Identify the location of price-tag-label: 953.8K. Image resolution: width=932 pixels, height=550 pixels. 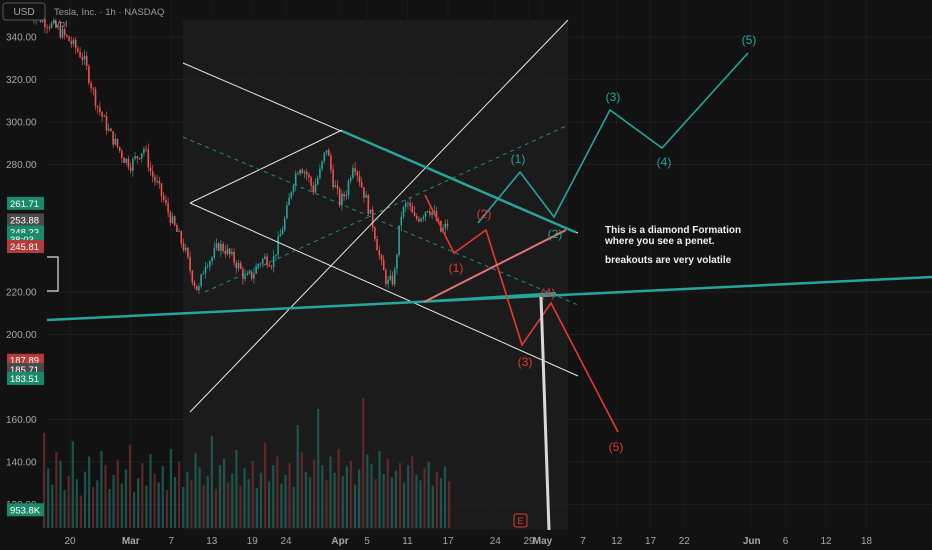
(25, 510).